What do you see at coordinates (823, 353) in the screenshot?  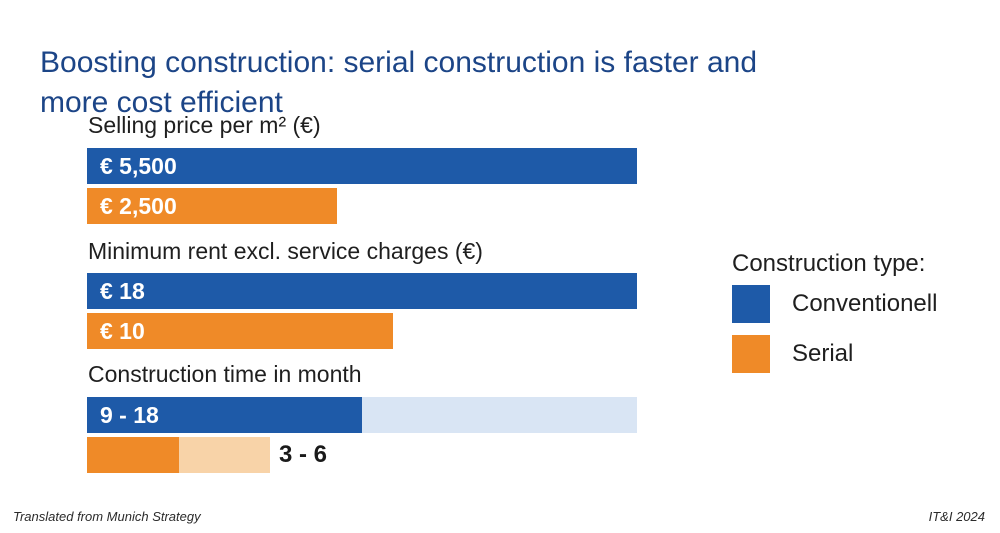 I see `legend-label-serial: Serial` at bounding box center [823, 353].